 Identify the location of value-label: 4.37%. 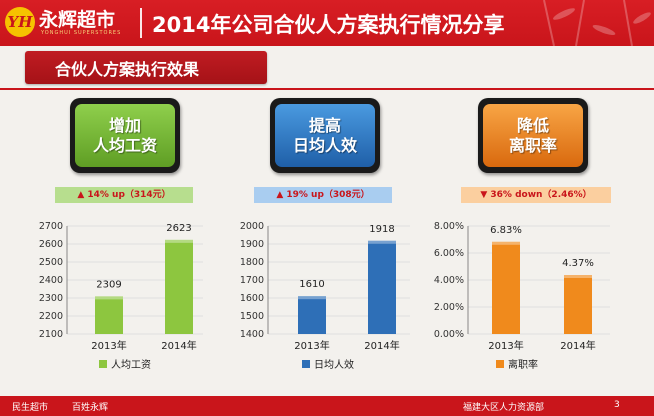
(578, 263).